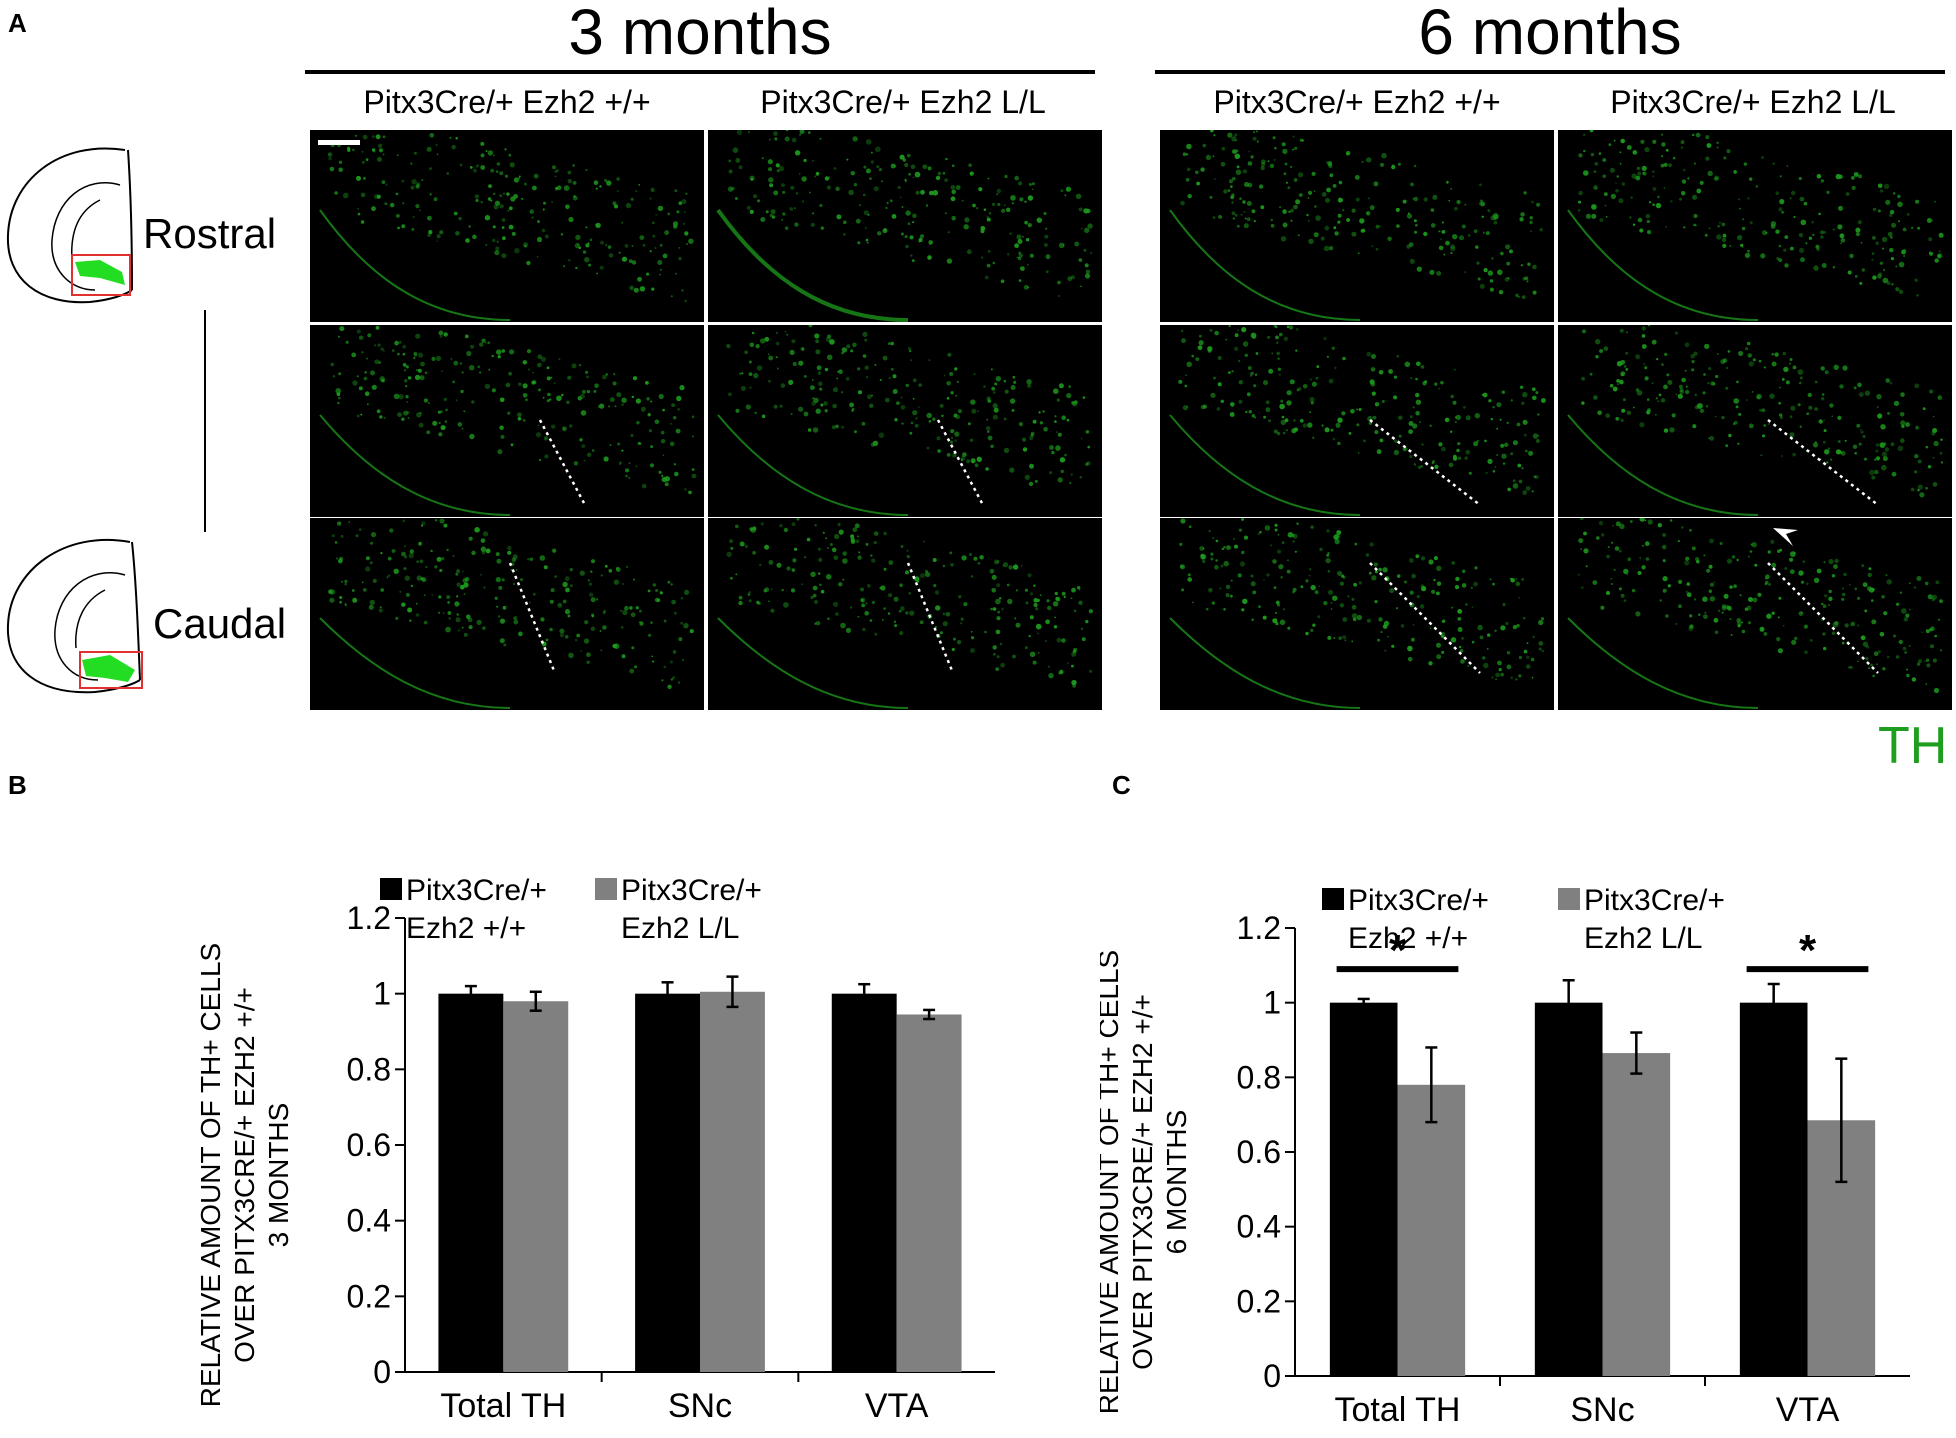 This screenshot has height=1438, width=1956. What do you see at coordinates (205, 421) in the screenshot?
I see `rostral-caudal-axis-line` at bounding box center [205, 421].